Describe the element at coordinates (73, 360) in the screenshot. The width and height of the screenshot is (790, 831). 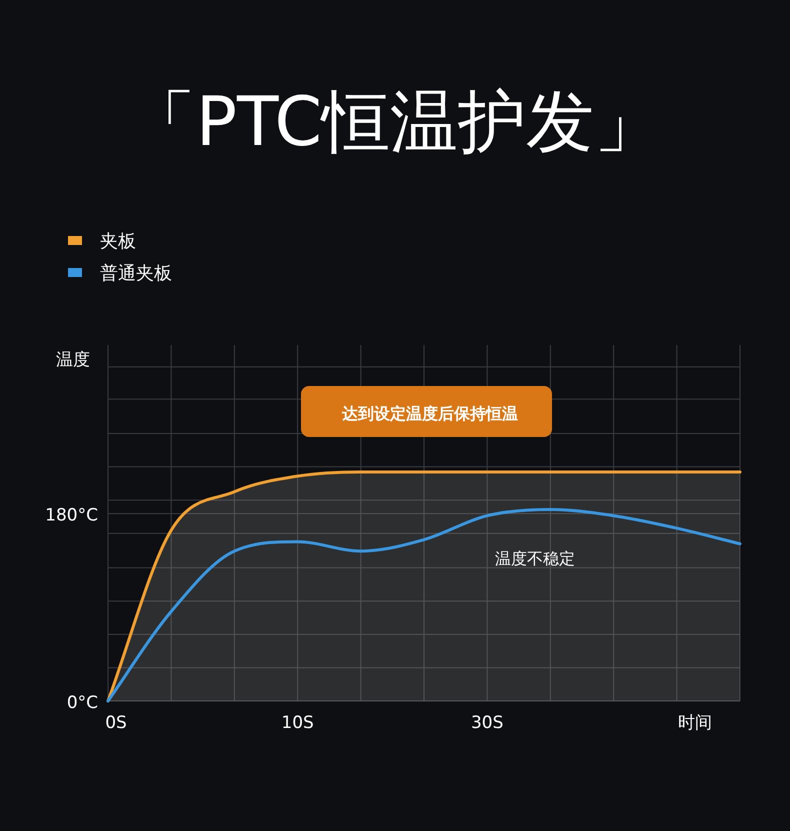
I see `y-axis-title: 温度` at that location.